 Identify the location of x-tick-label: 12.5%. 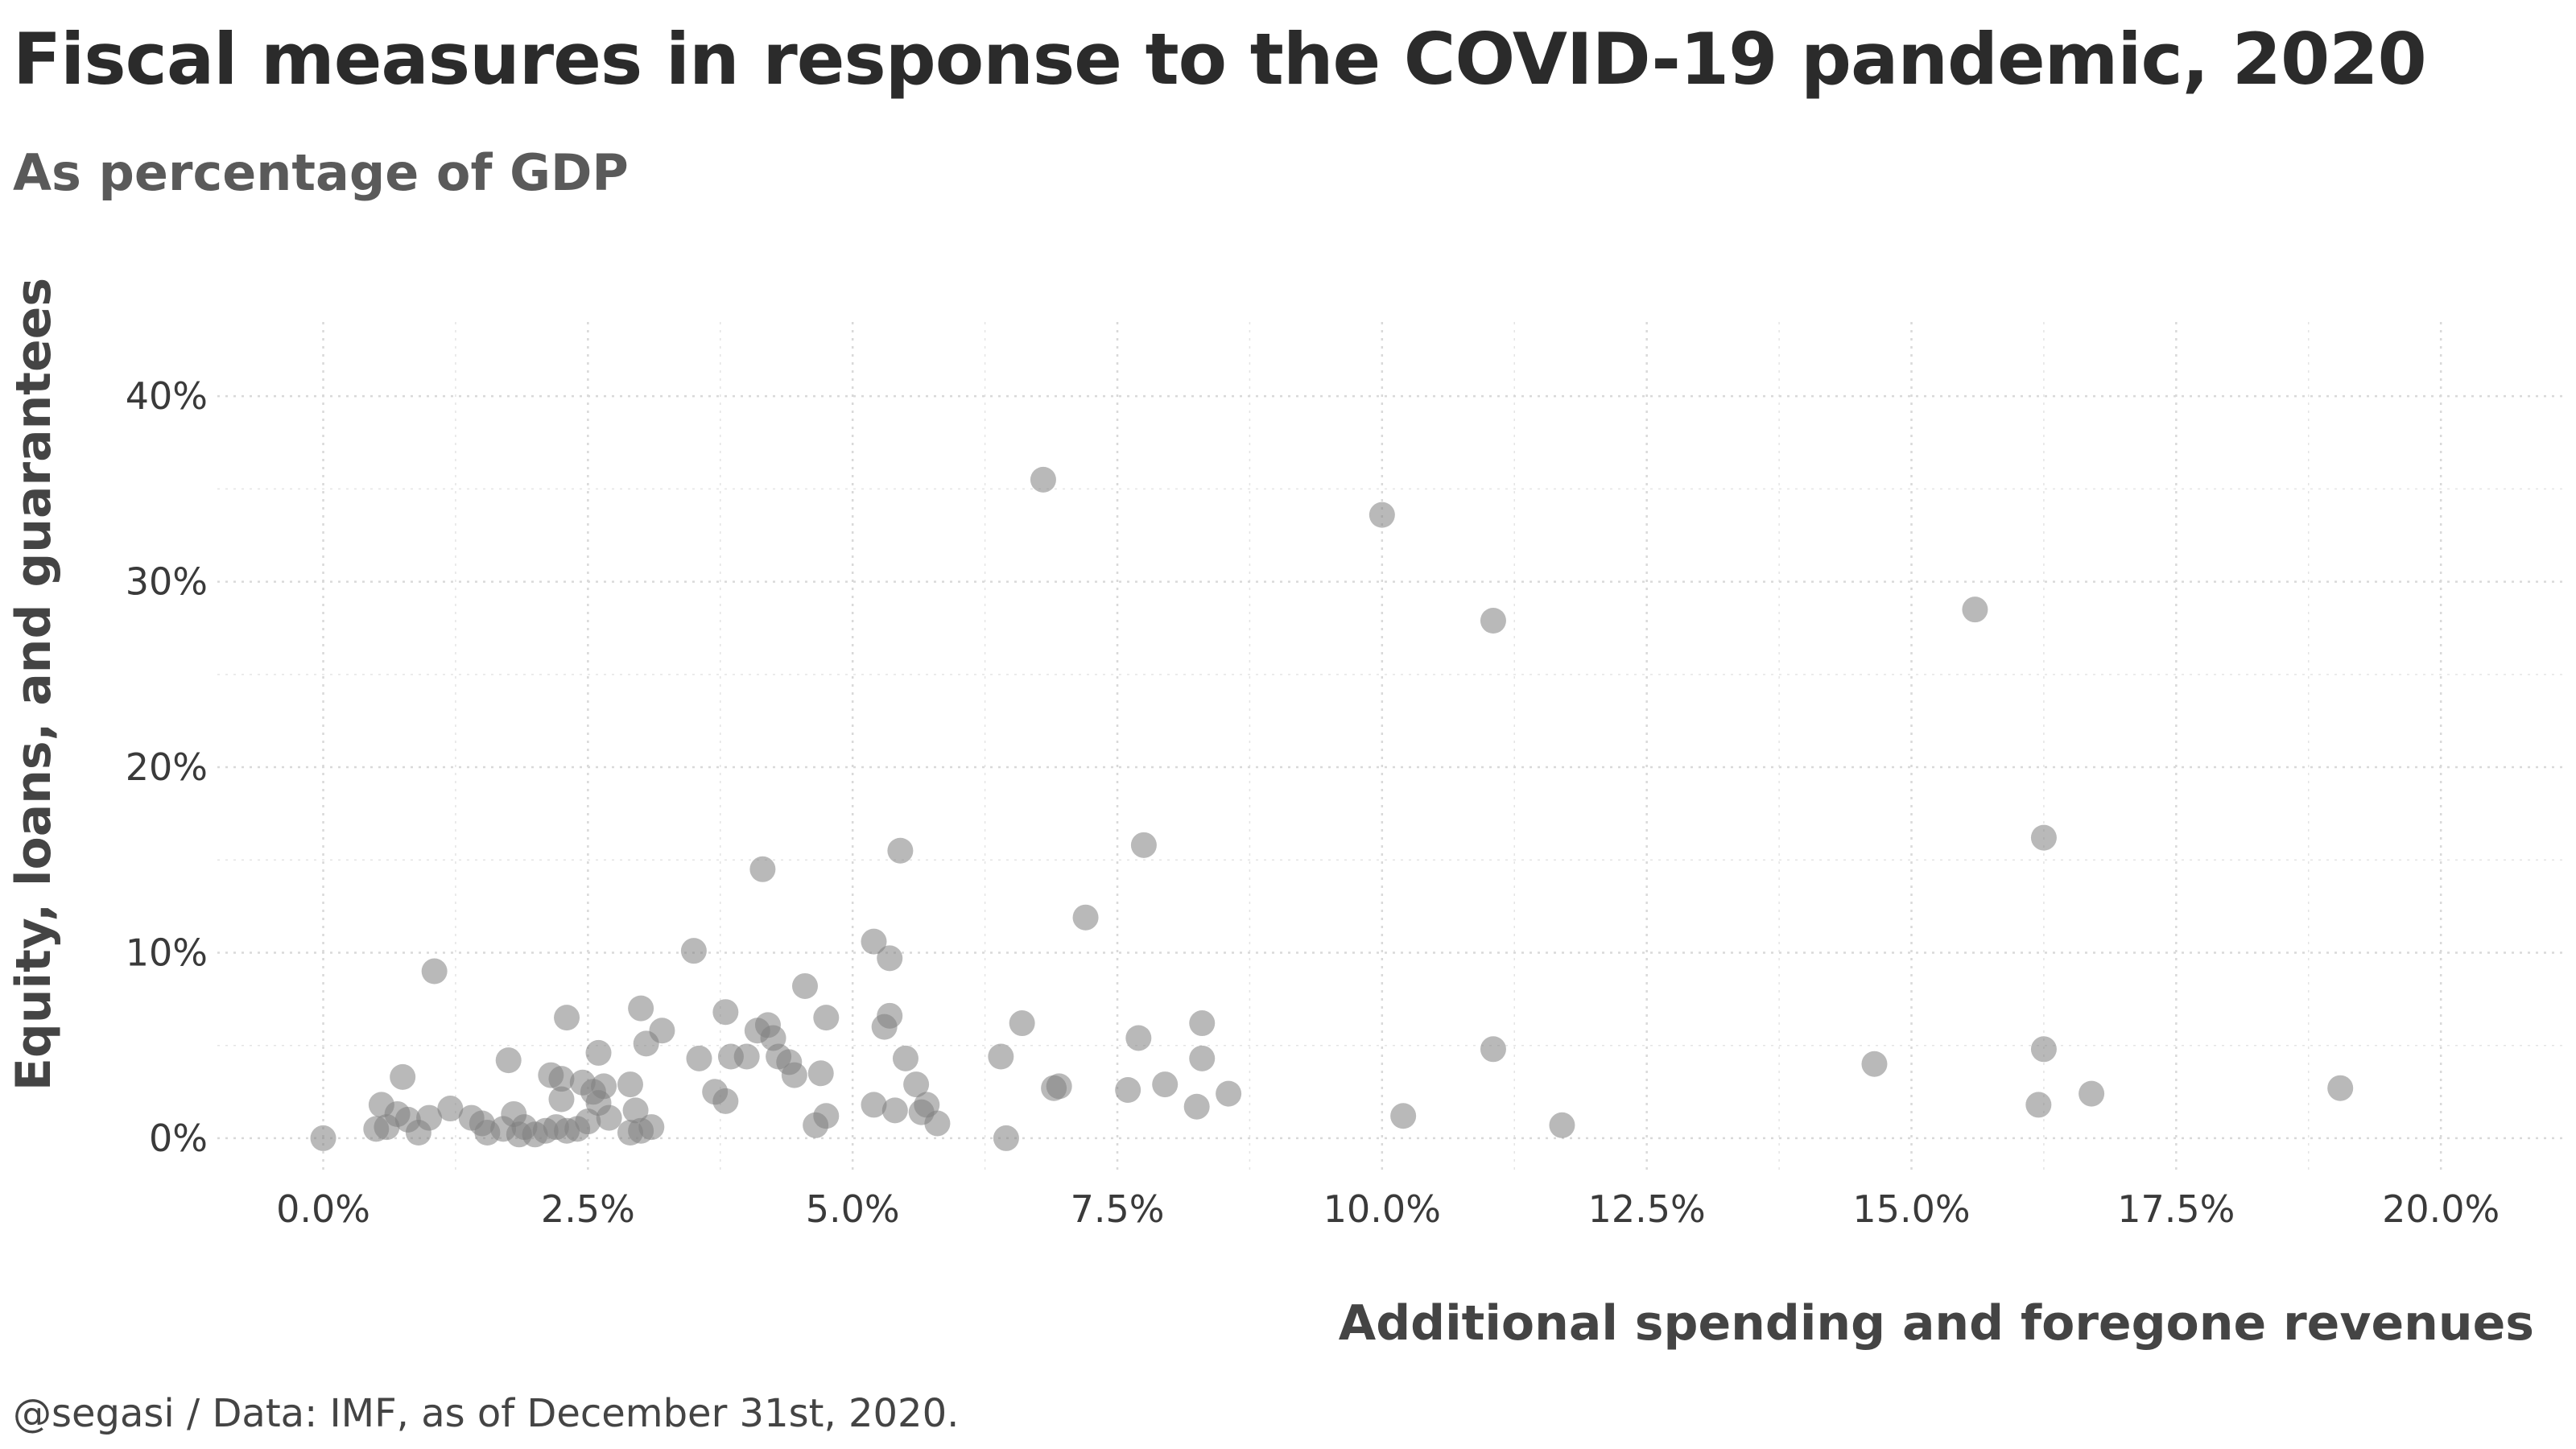
(1647, 1209).